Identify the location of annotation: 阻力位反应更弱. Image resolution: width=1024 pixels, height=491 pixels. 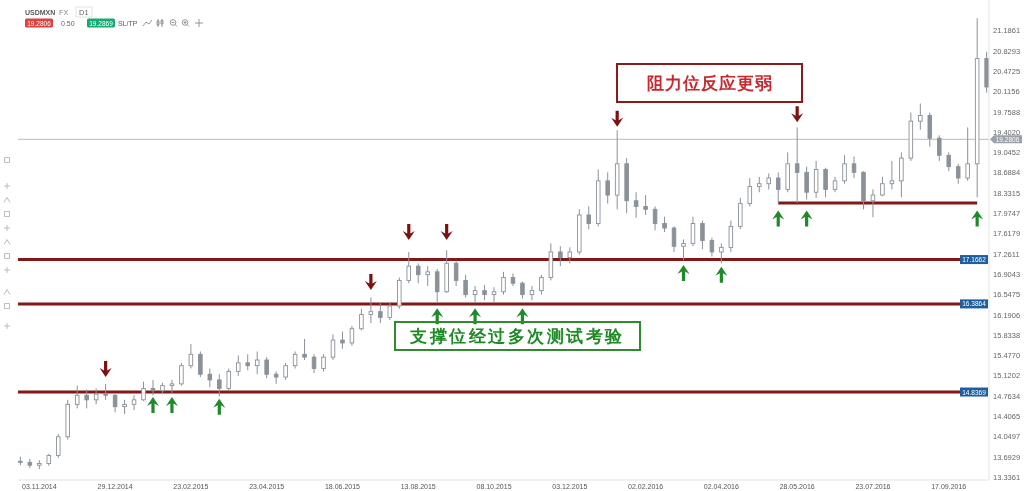
(709, 83).